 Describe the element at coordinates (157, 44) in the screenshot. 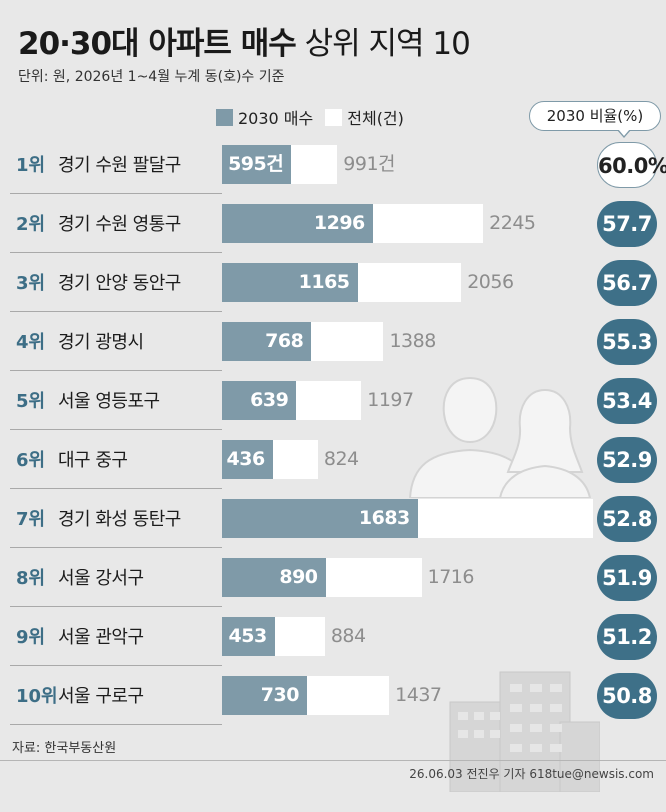

I see `chart-title-bold: 20·30대 아파트 매수` at that location.